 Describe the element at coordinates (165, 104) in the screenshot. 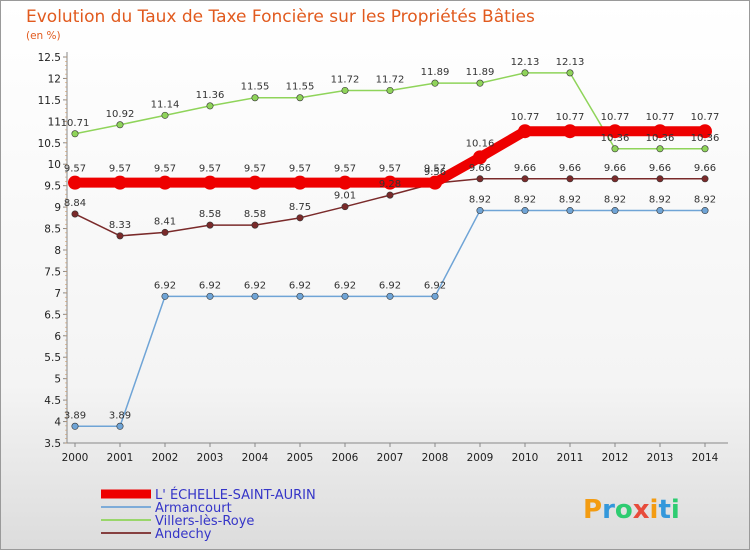

I see `data-label: 11.14` at that location.